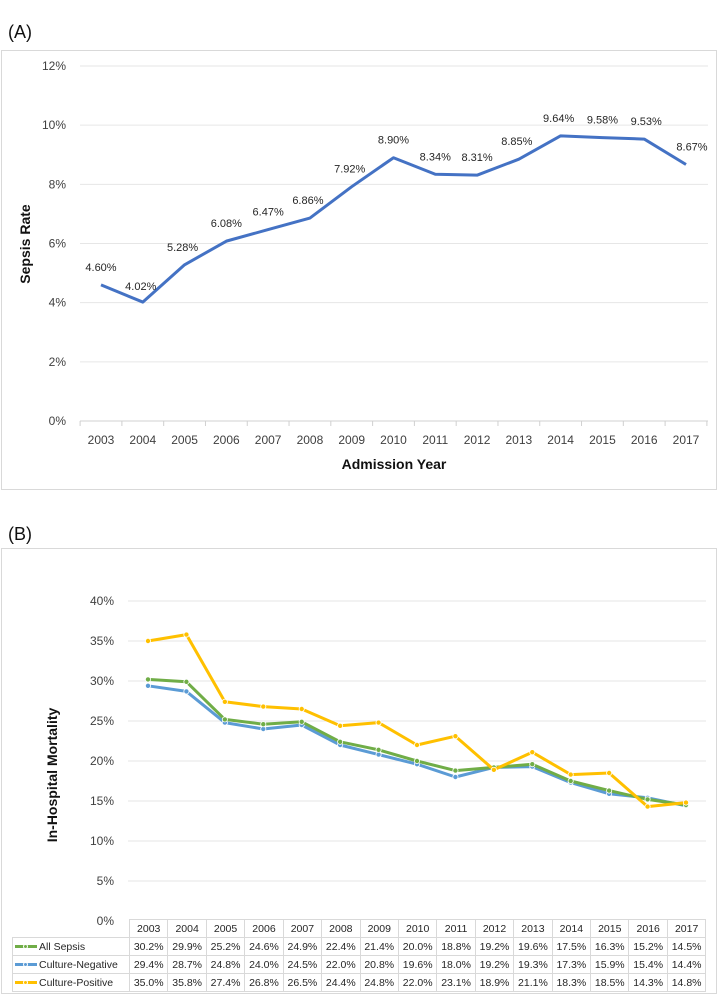  I want to click on table-cell: 14.3%, so click(648, 983).